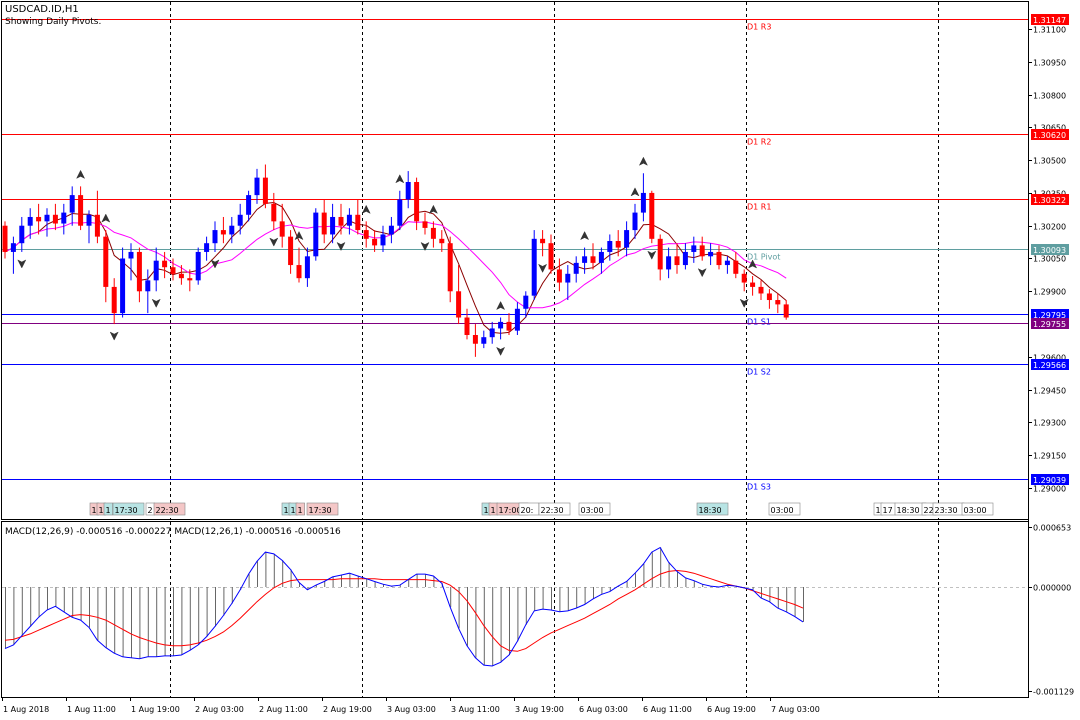 The height and width of the screenshot is (720, 1080). I want to click on session-tag-label: 2, so click(150, 510).